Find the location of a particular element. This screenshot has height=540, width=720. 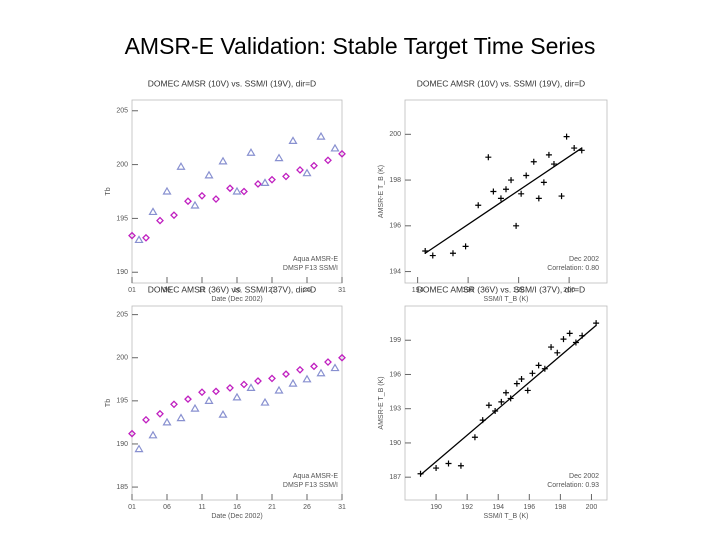

legend-entry: Aqua AMSR-E is located at coordinates (315, 476).